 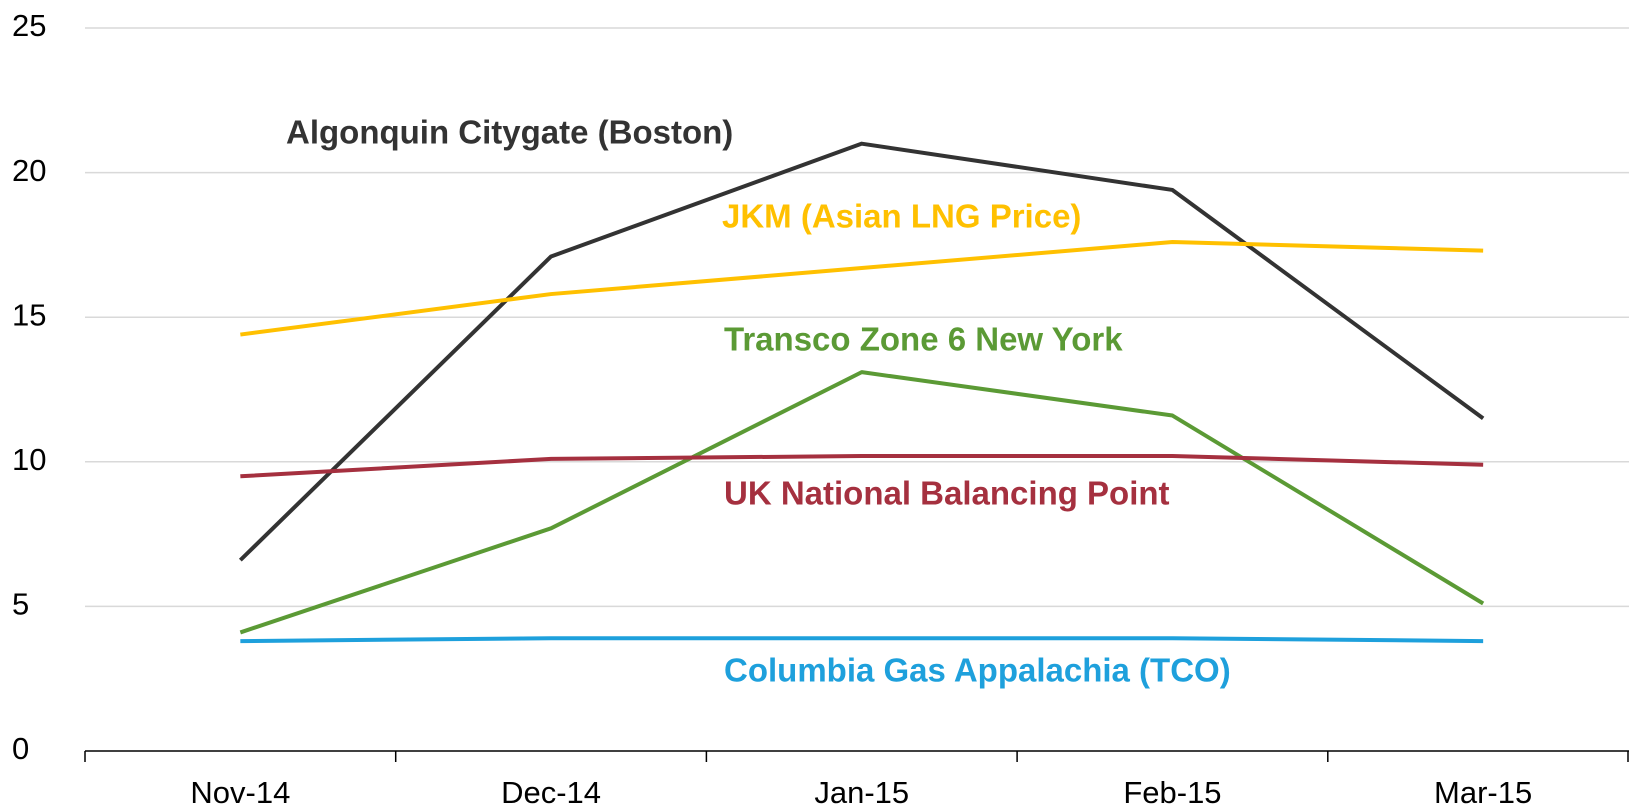 What do you see at coordinates (29, 459) in the screenshot?
I see `y-tick-label: 10` at bounding box center [29, 459].